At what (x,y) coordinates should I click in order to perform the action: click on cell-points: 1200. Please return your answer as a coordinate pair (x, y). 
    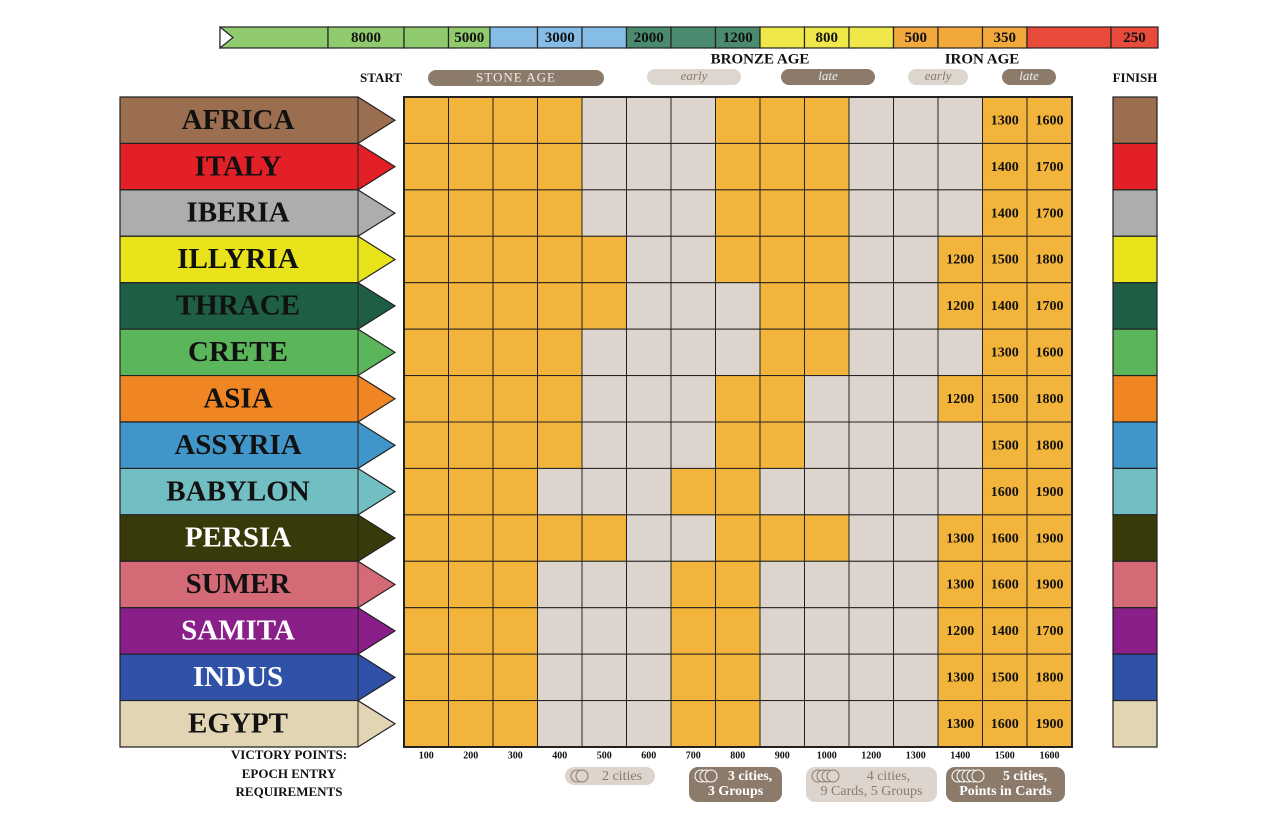
    Looking at the image, I should click on (960, 399).